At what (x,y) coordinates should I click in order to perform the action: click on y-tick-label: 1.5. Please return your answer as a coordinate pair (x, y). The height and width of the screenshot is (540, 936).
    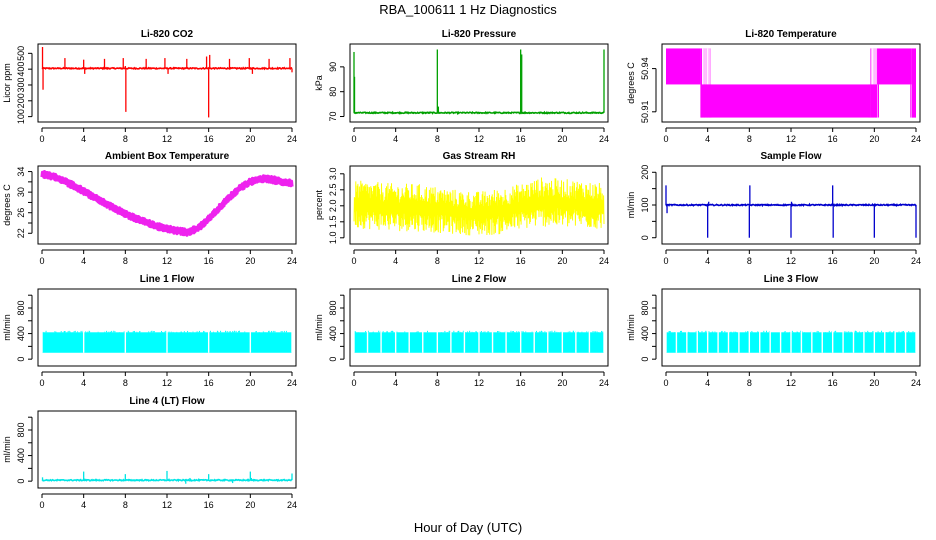
    Looking at the image, I should click on (333, 222).